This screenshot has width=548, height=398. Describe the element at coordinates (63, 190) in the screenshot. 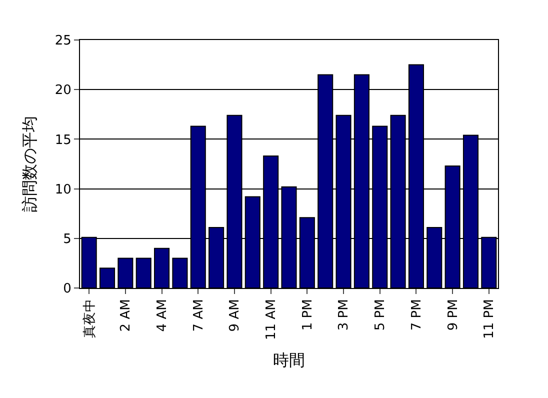

I see `y-tick-label: 10` at that location.